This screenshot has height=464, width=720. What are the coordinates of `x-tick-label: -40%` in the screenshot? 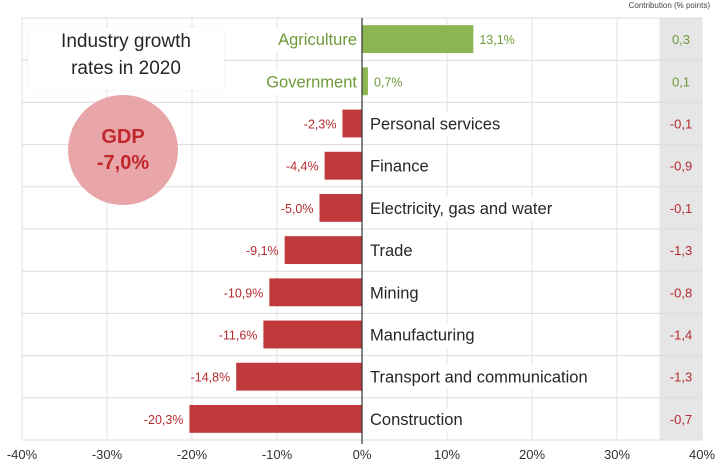 It's located at (22, 454).